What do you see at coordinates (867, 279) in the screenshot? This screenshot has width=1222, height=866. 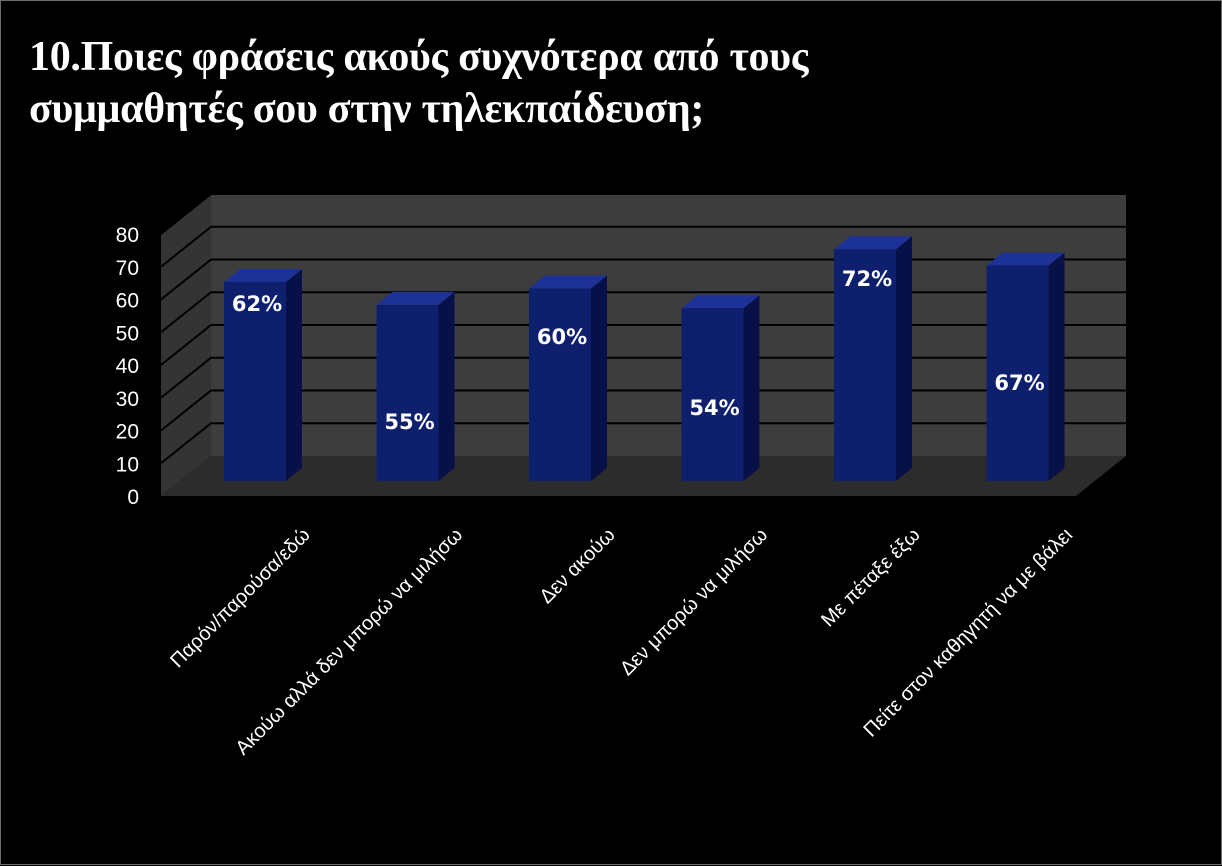 I see `data-label: 72%` at bounding box center [867, 279].